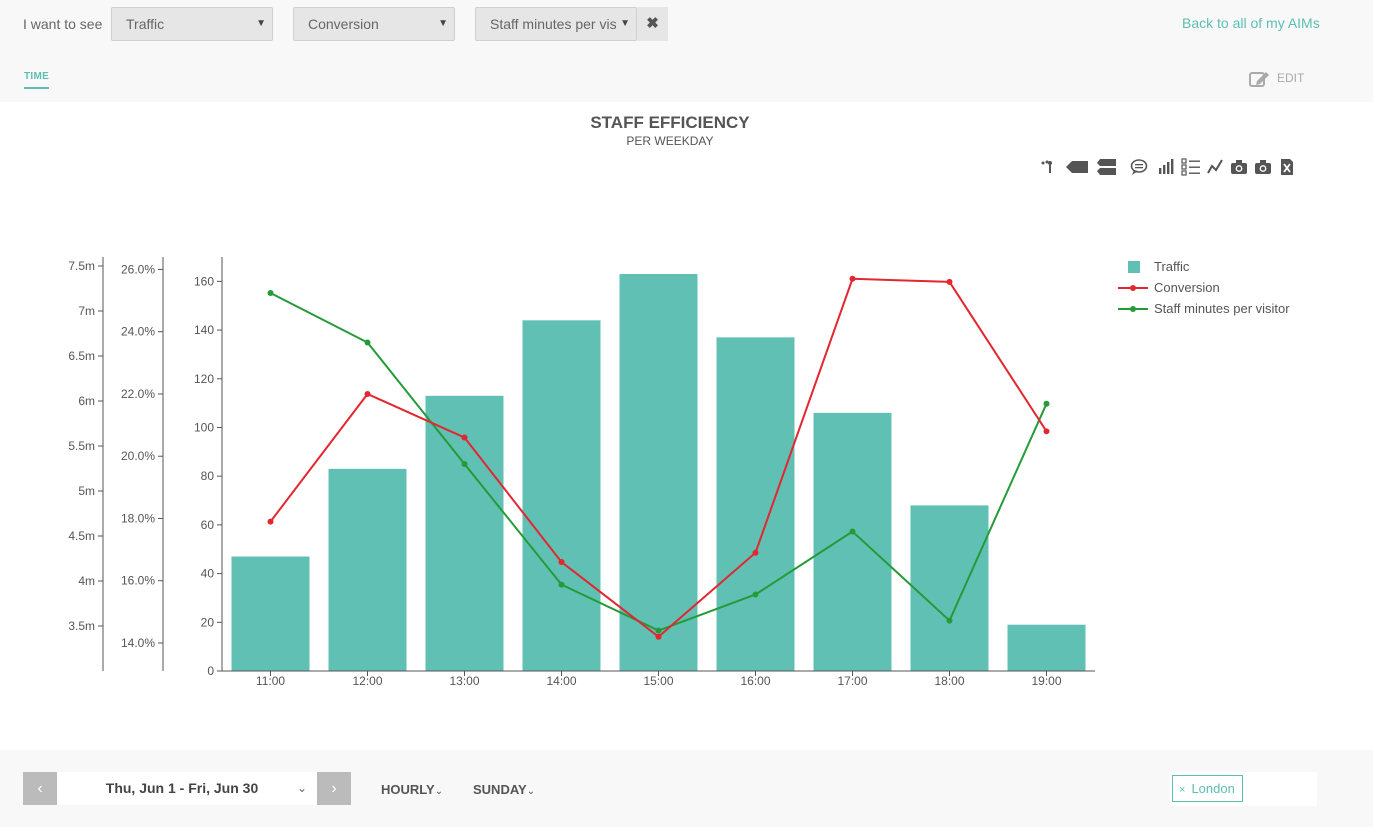 This screenshot has width=1373, height=827. I want to click on y-tick-label: 20, so click(208, 622).